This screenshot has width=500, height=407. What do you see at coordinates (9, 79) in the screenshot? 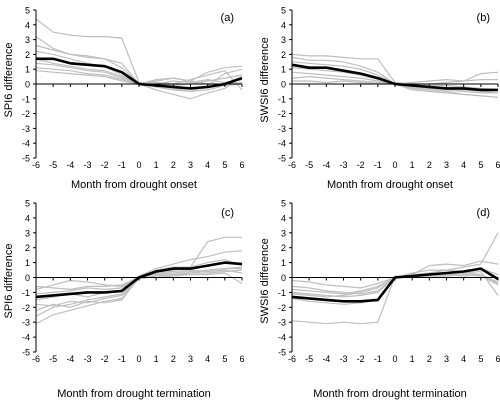
I see `panel-a-ylabel: SPI6 difference` at bounding box center [9, 79].